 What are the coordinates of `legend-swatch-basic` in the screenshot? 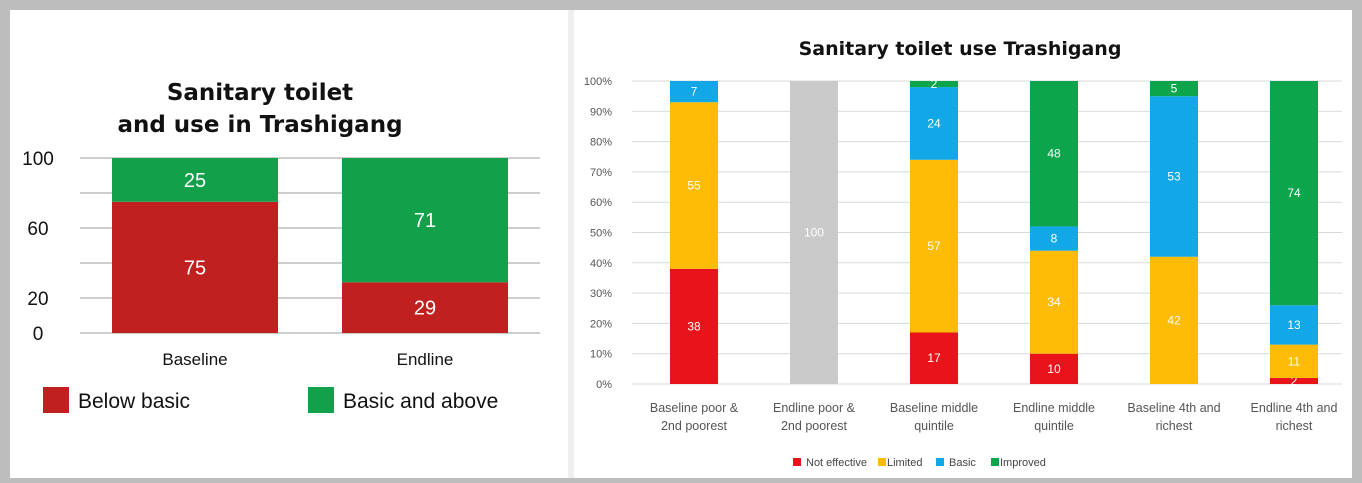 It's located at (940, 462).